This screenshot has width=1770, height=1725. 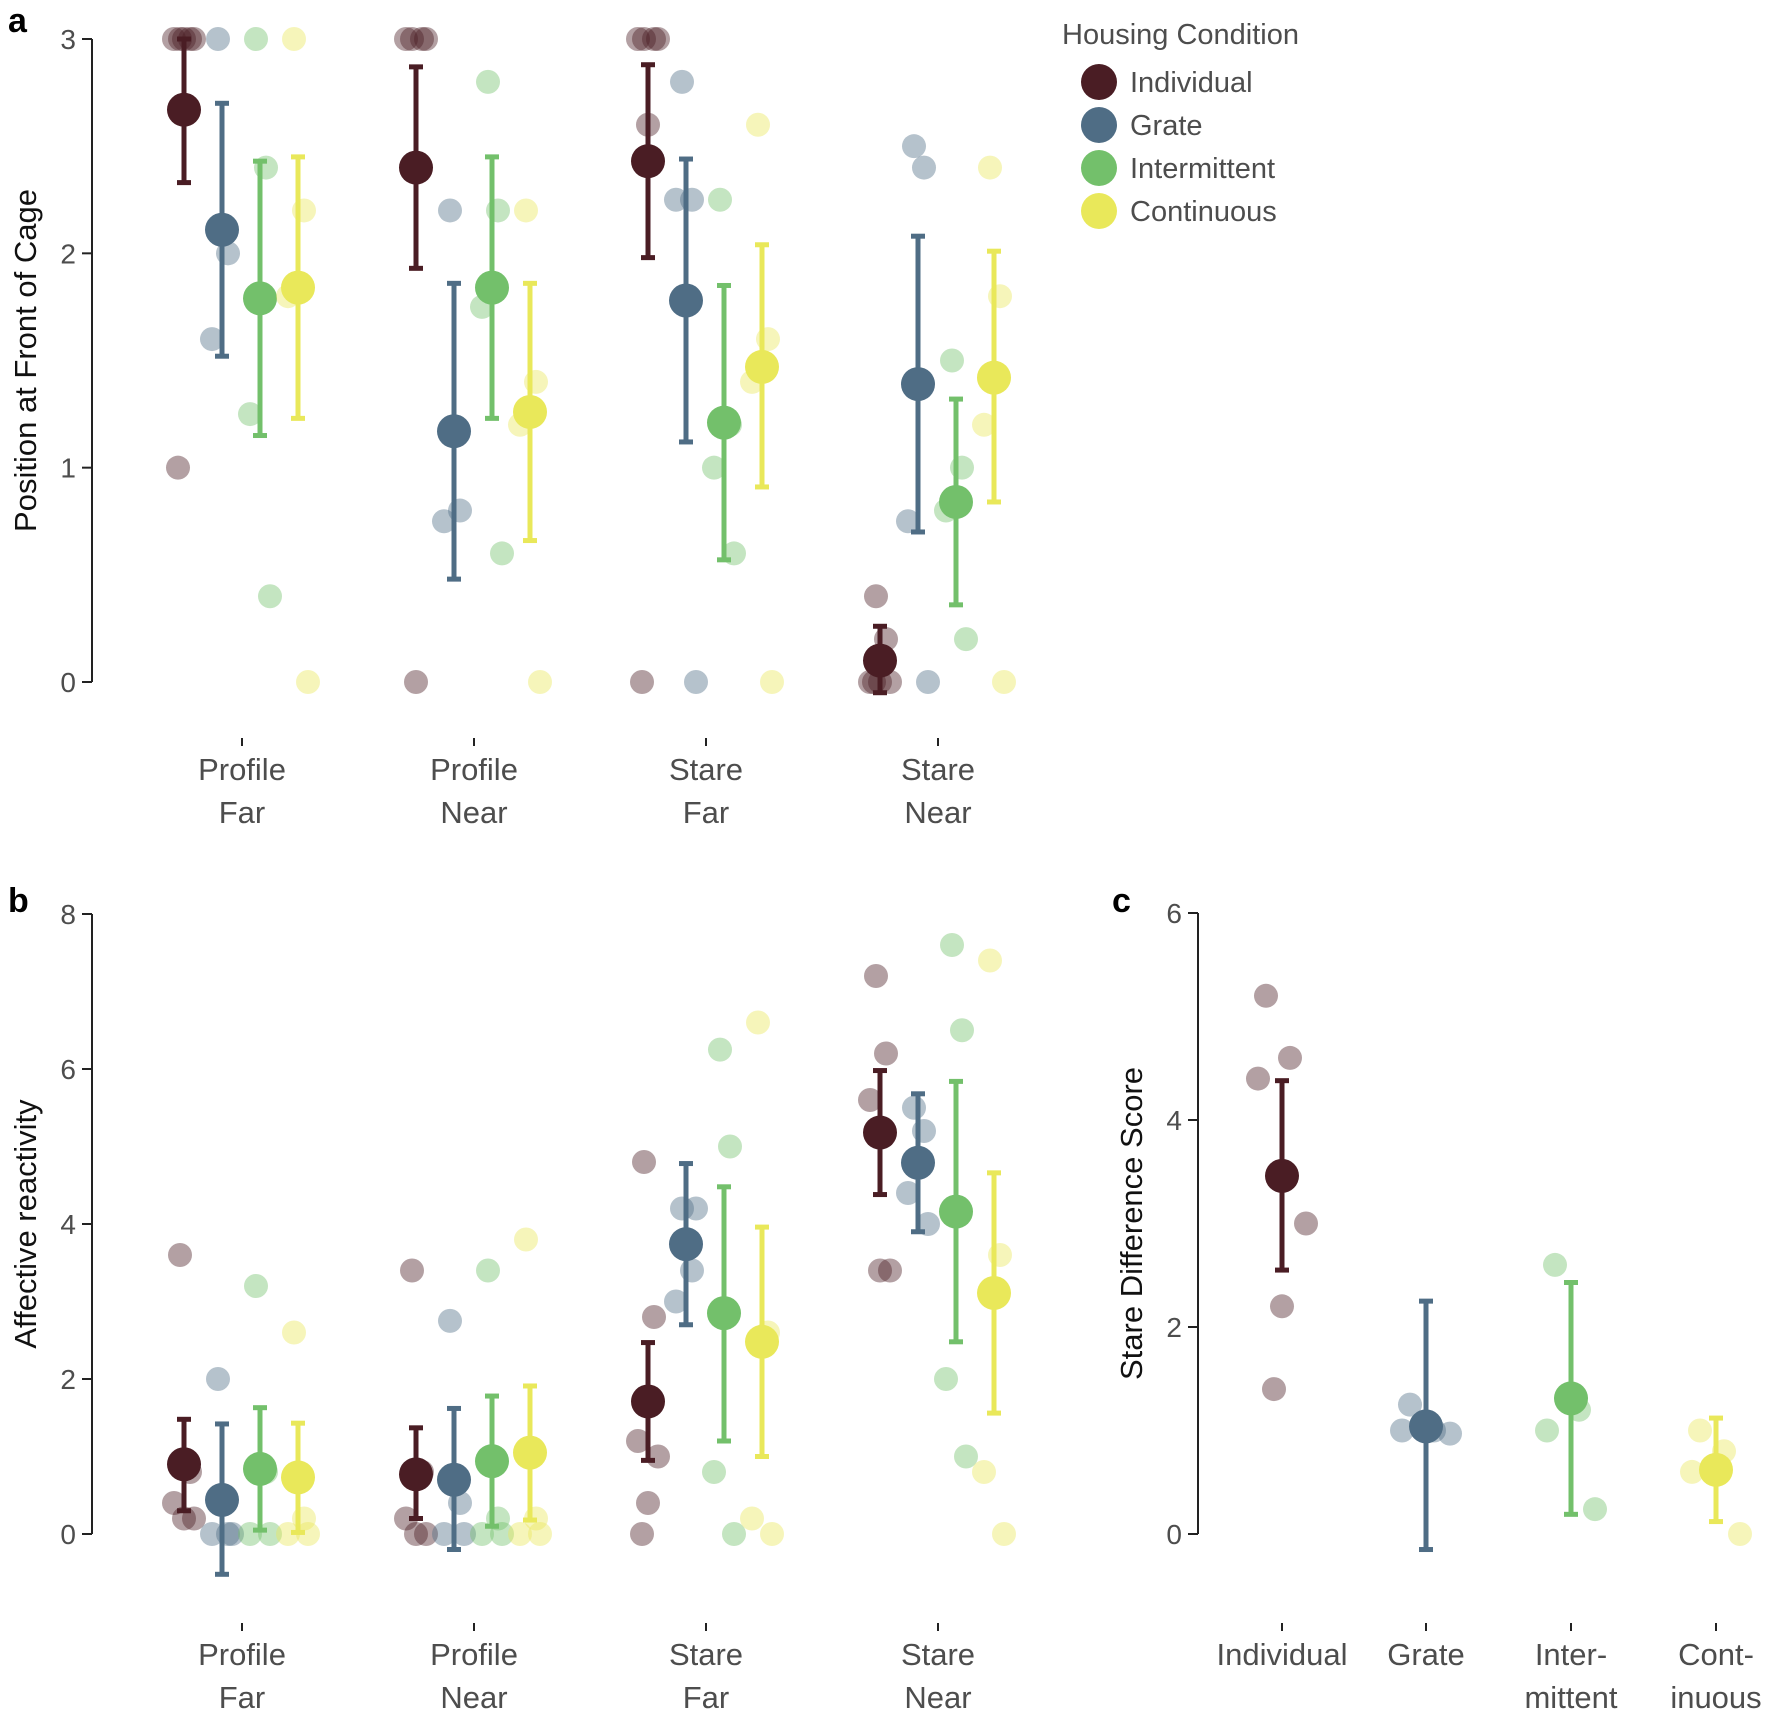 What do you see at coordinates (68, 1534) in the screenshot?
I see `panel-b-ytick-label-0: 0` at bounding box center [68, 1534].